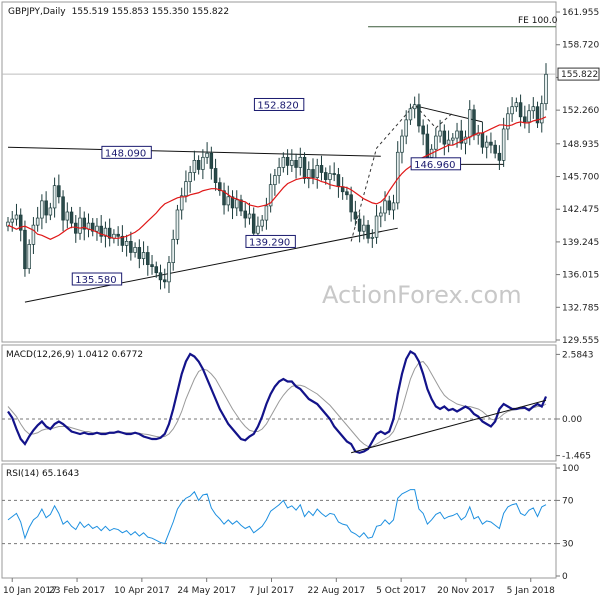  I want to click on support-line, so click(211, 265).